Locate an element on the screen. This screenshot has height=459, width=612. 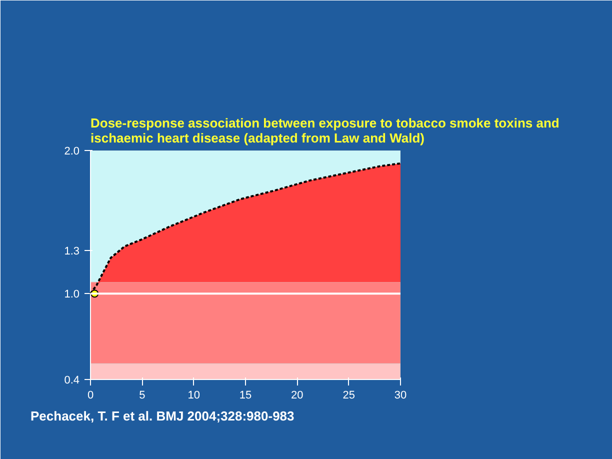
y-tick-label: 1.3 is located at coordinates (72, 252).